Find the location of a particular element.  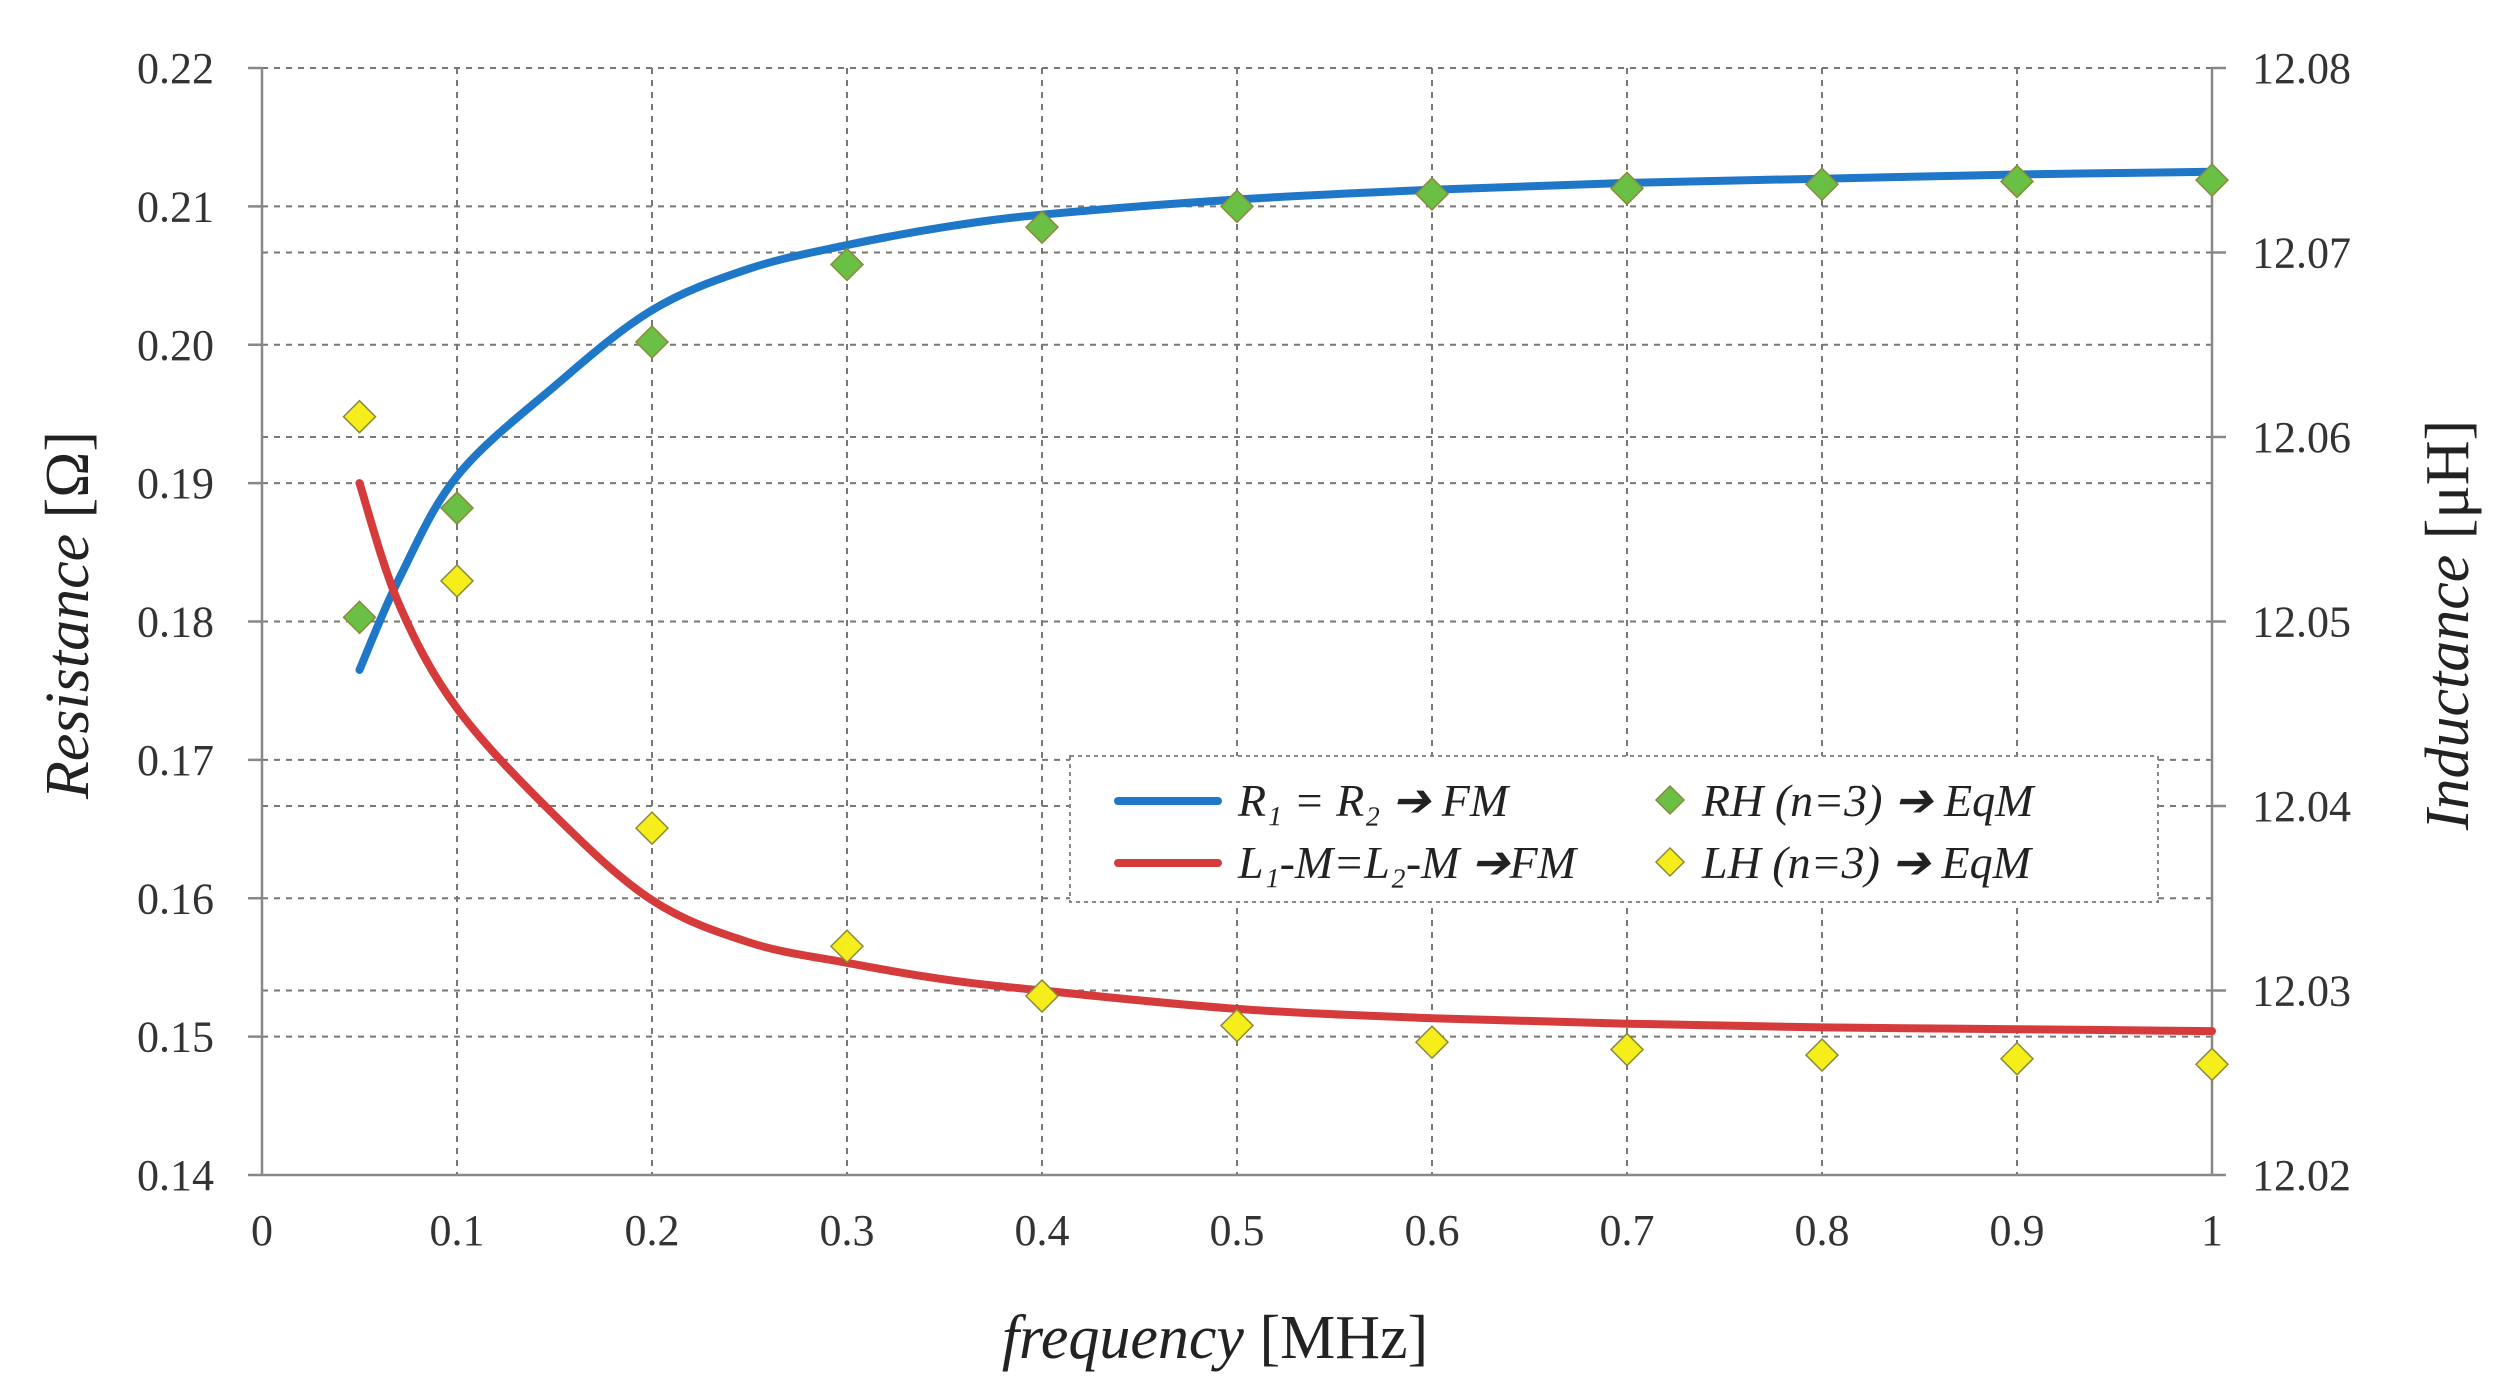

x-tick-label: 0.6 is located at coordinates (1432, 1230).